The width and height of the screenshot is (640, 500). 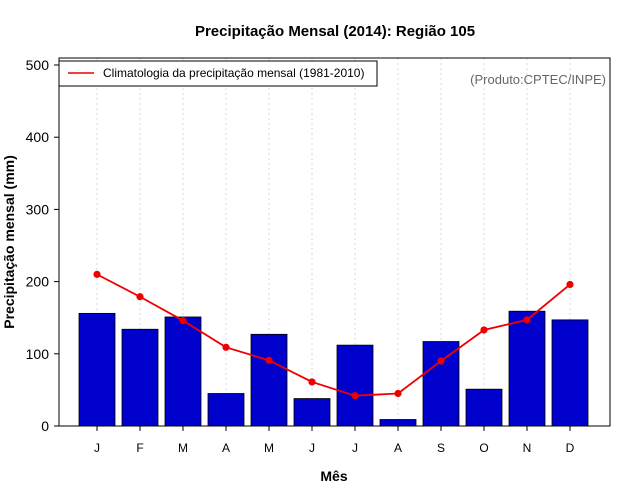 I want to click on x-tick-label: N, so click(x=527, y=448).